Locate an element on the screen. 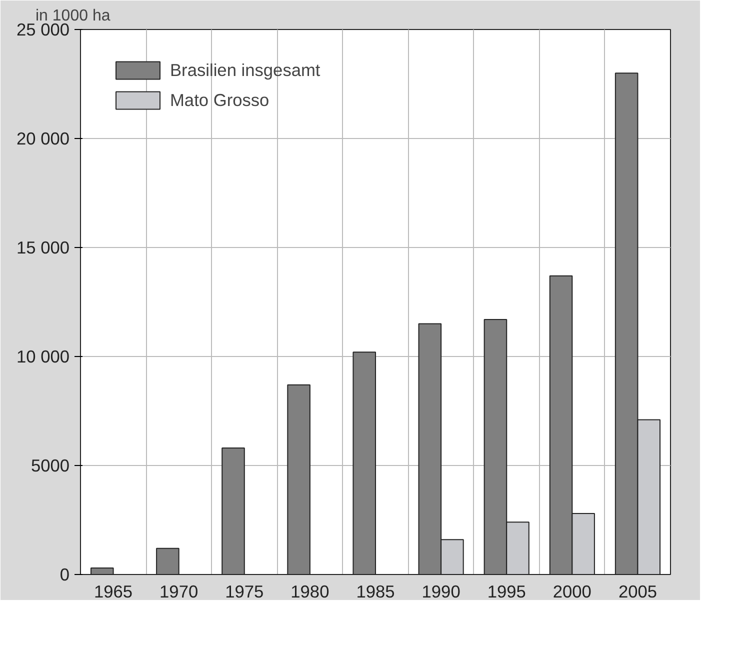 The image size is (742, 653). x-tick-label: 1975 is located at coordinates (244, 592).